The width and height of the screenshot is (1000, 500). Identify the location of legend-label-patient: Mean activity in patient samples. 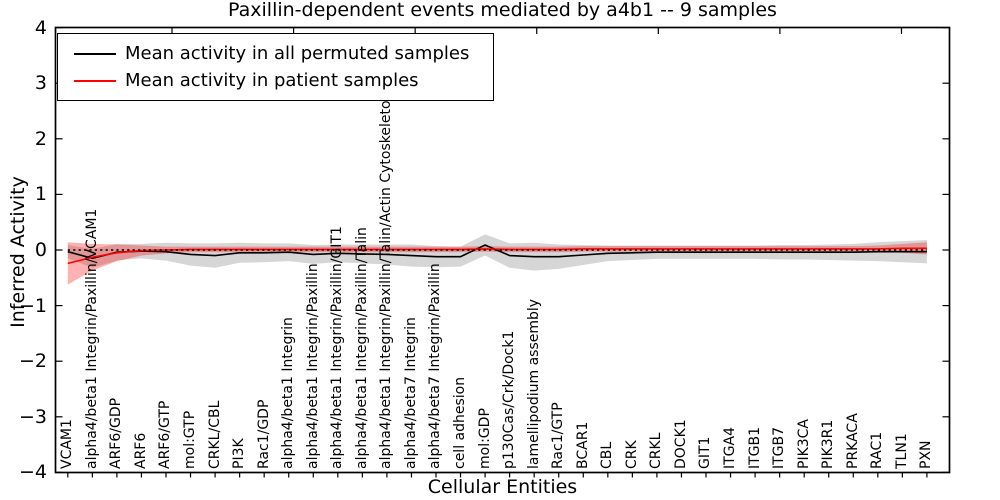
(272, 80).